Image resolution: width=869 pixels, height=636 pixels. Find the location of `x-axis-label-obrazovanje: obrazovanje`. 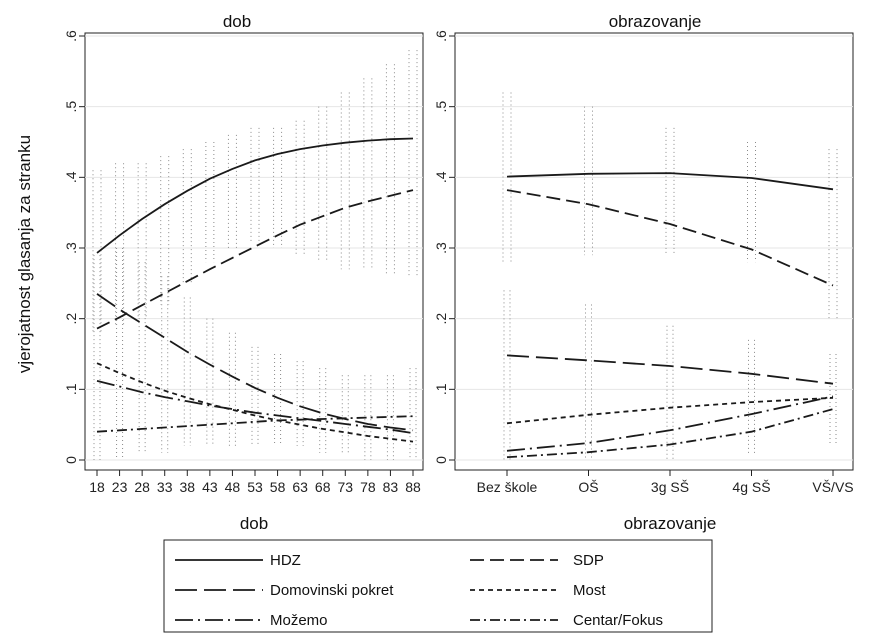

x-axis-label-obrazovanje: obrazovanje is located at coordinates (670, 523).